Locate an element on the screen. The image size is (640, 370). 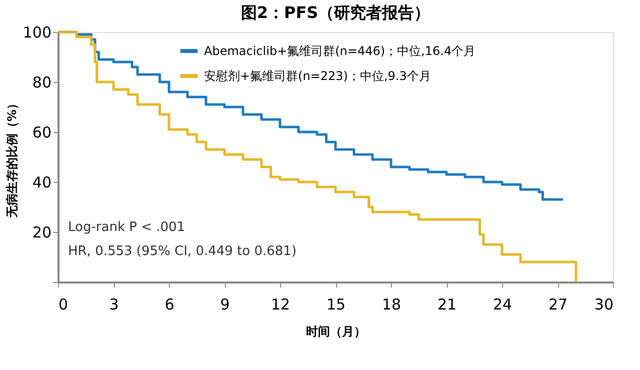
y-tick-label: 60 is located at coordinates (42, 133).